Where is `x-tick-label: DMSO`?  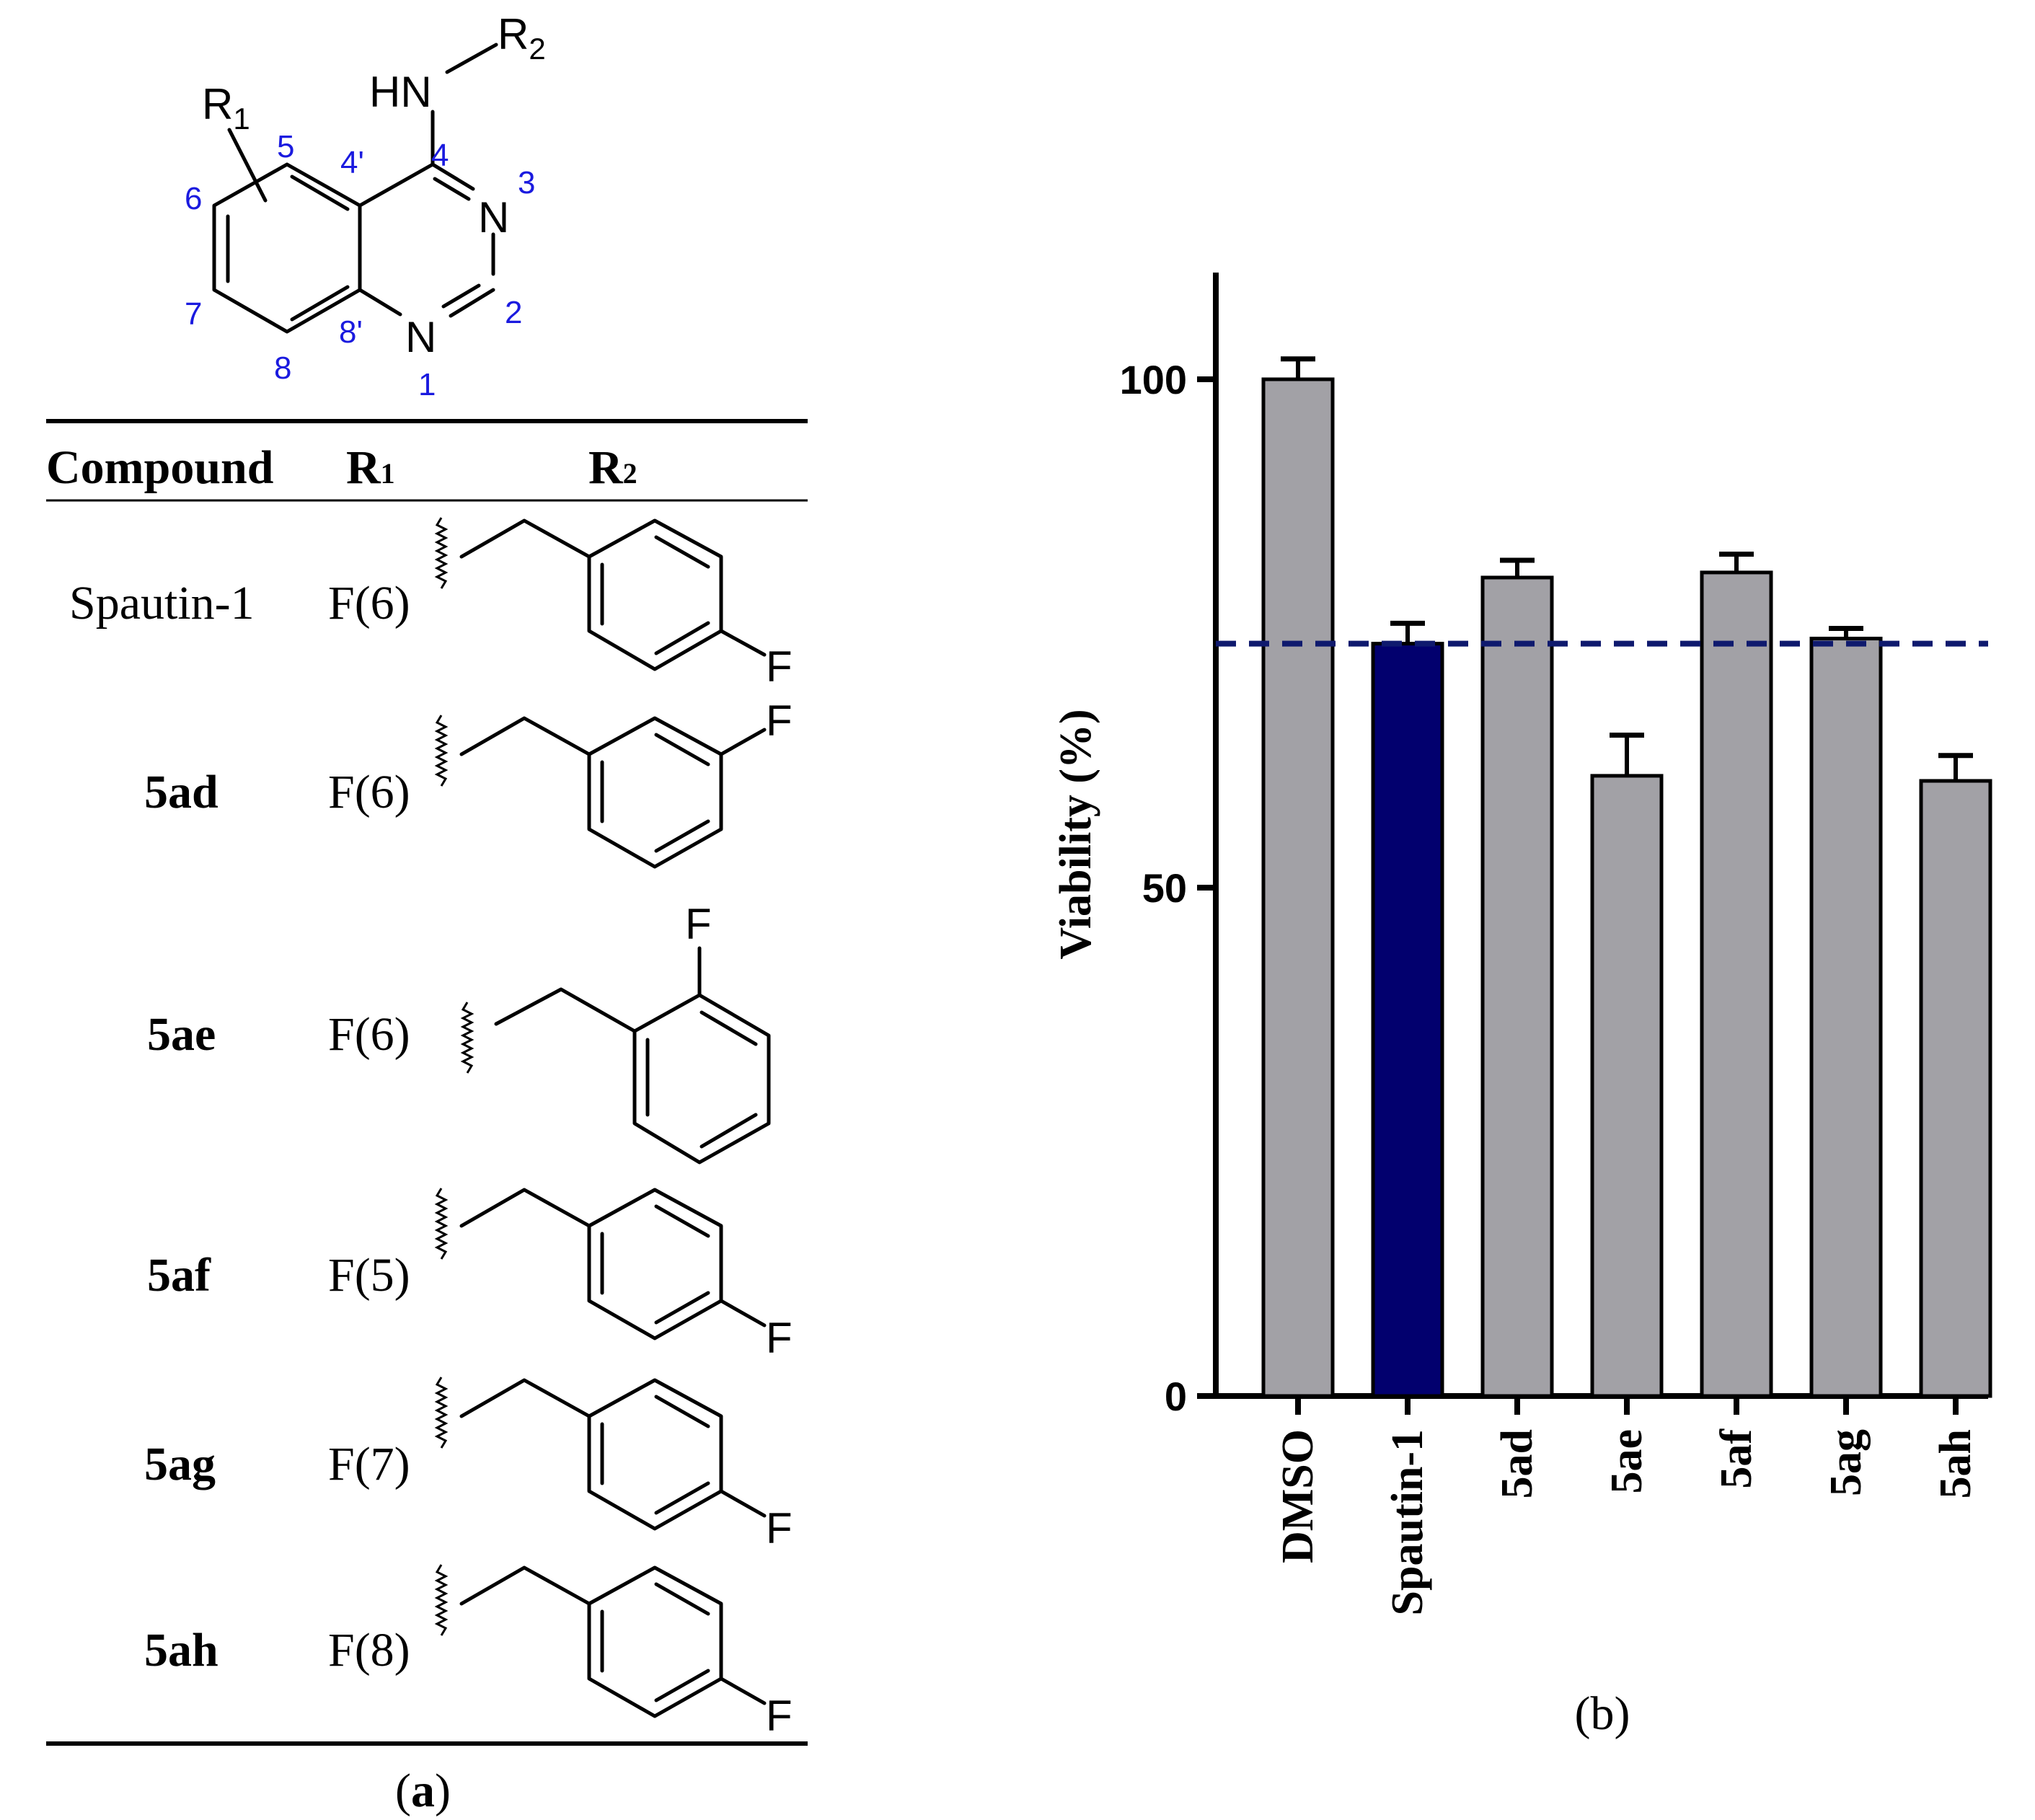
x-tick-label: DMSO is located at coordinates (1298, 1496).